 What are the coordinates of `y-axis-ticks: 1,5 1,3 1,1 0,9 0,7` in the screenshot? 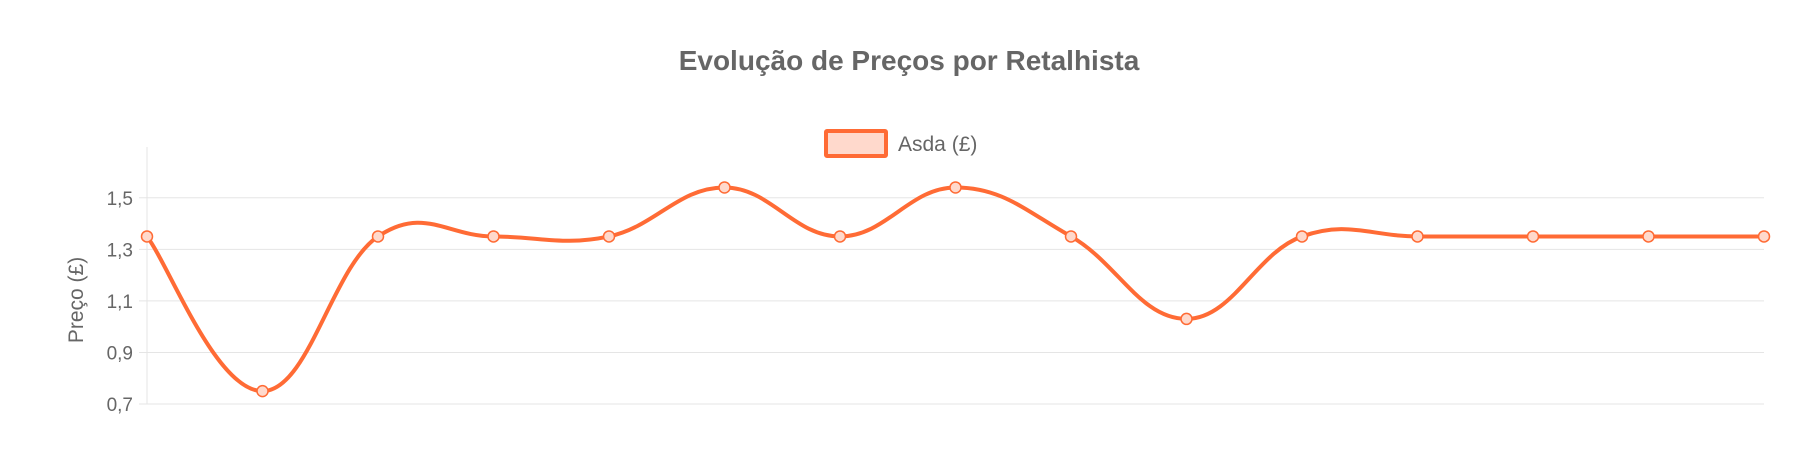 It's located at (120, 302).